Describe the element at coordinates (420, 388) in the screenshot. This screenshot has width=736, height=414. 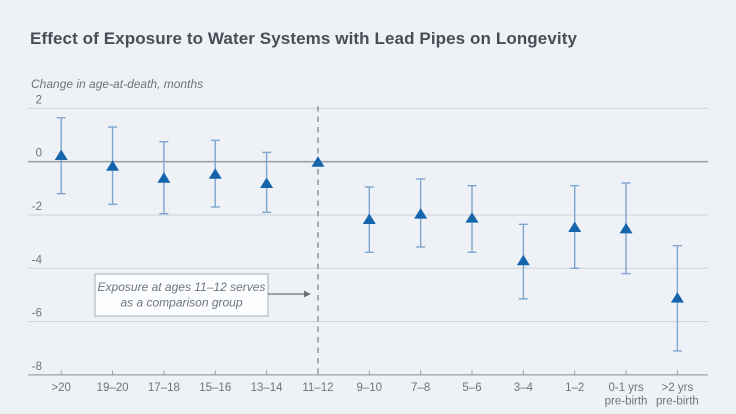
I see `x-tick-label: 7–8` at that location.